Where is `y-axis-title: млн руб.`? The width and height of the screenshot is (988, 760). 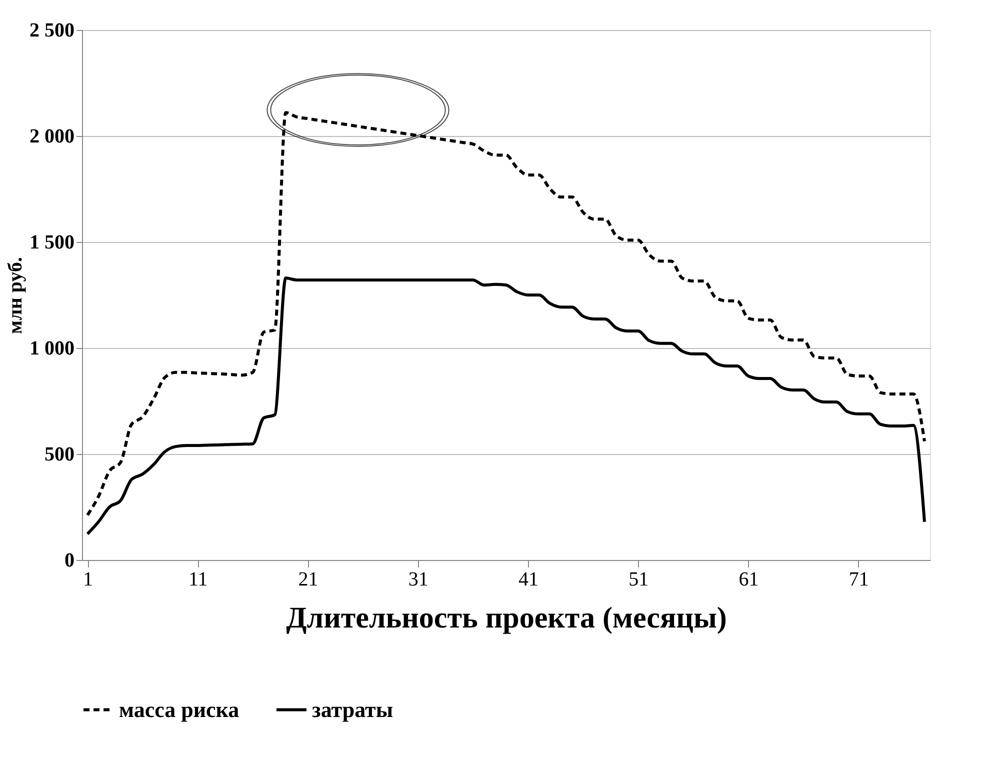 y-axis-title: млн руб. is located at coordinates (15, 295).